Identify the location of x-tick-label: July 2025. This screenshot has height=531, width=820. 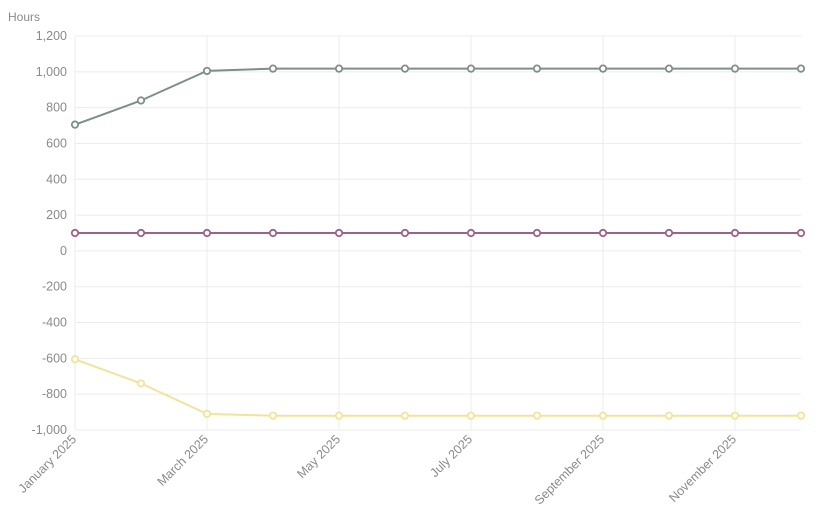
(451, 456).